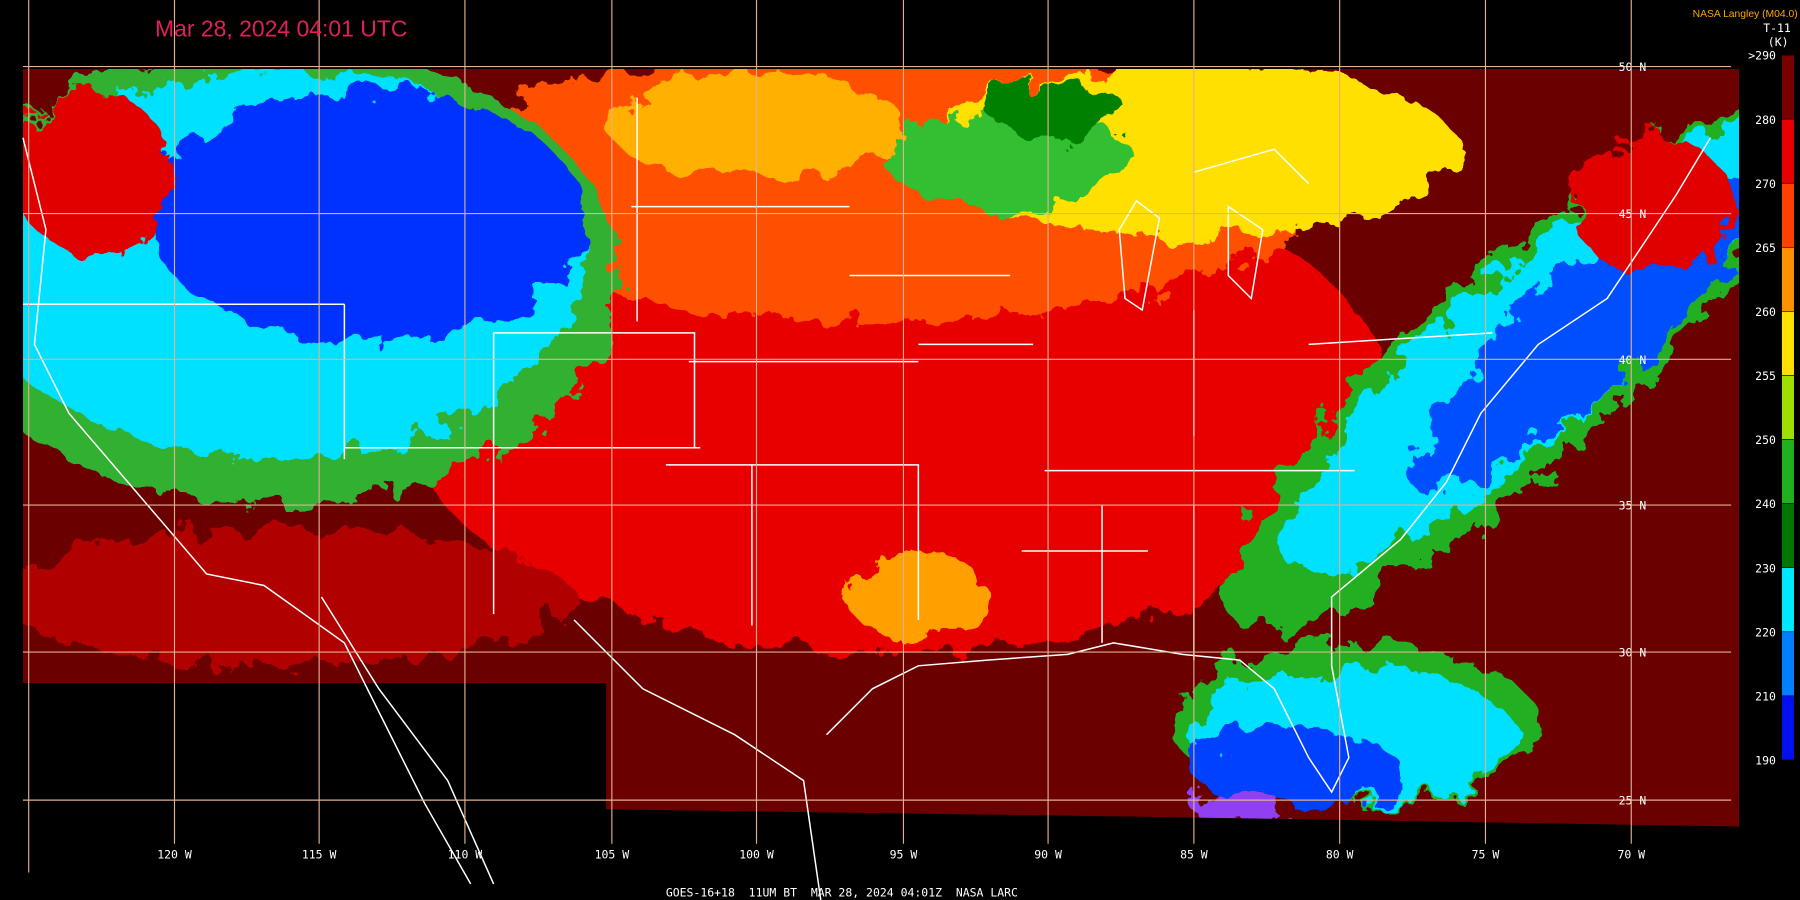  Describe the element at coordinates (1765, 312) in the screenshot. I see `colorbar-label: 260` at that location.